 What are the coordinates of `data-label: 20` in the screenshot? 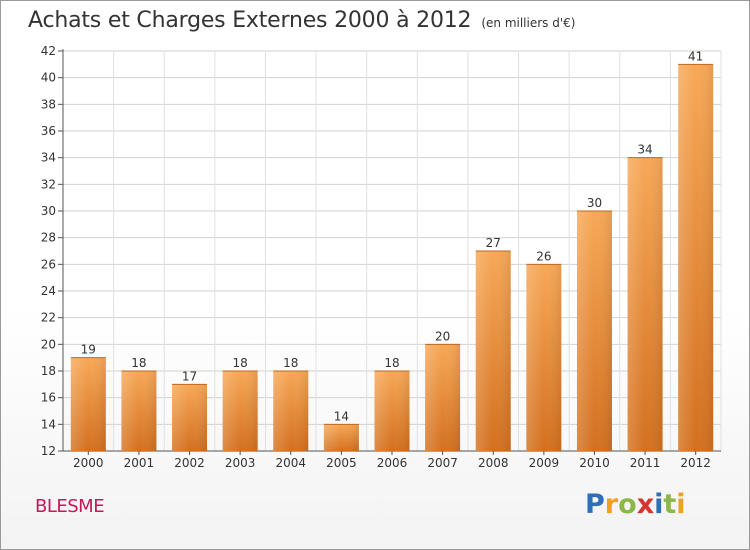 It's located at (442, 336).